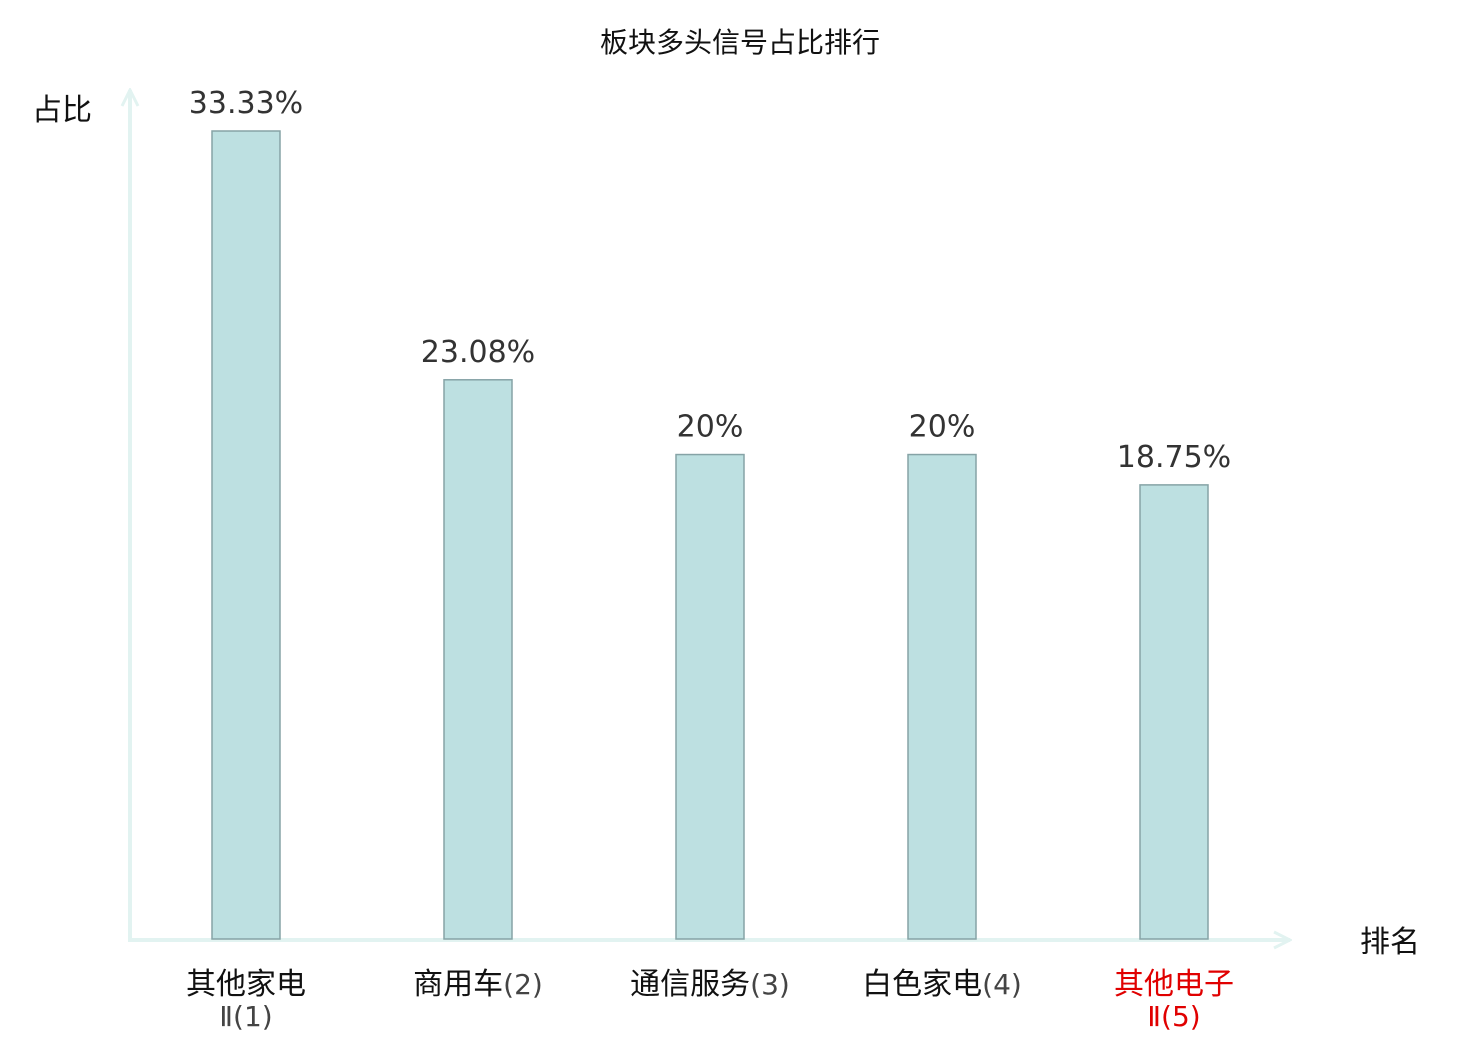 The image size is (1480, 1040). I want to click on x-axis-label: 排名, so click(1390, 942).